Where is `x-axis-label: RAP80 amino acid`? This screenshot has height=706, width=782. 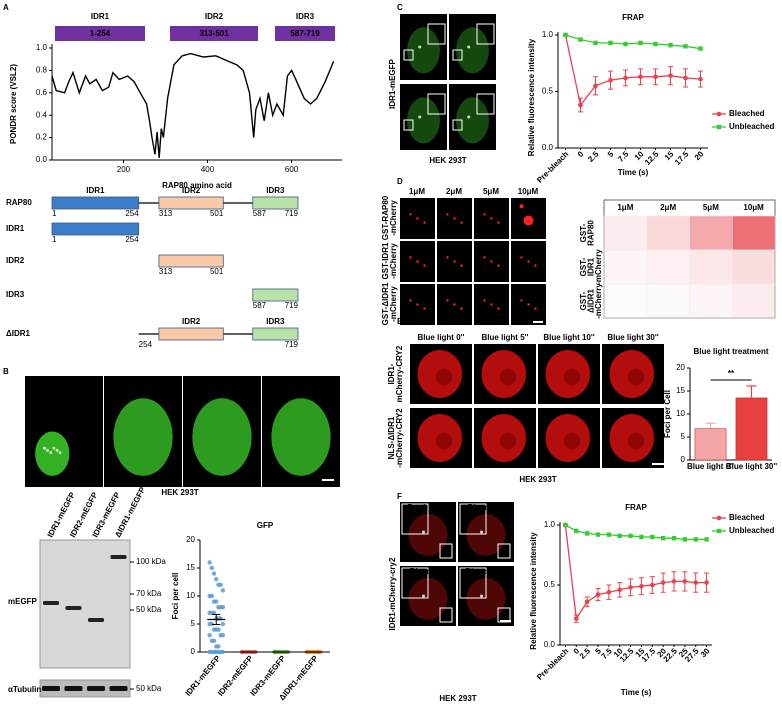
x-axis-label: RAP80 amino acid is located at coordinates (197, 185).